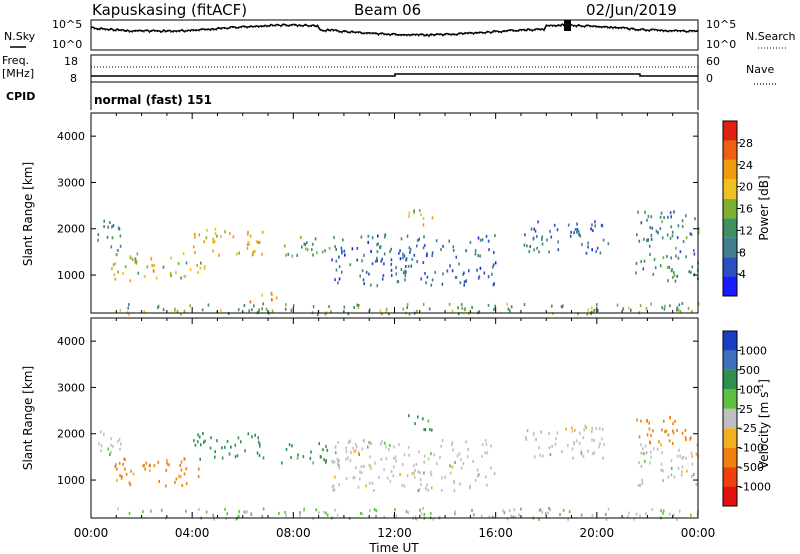 Image resolution: width=800 pixels, height=554 pixels. I want to click on colorbar-frame, so click(730, 418).